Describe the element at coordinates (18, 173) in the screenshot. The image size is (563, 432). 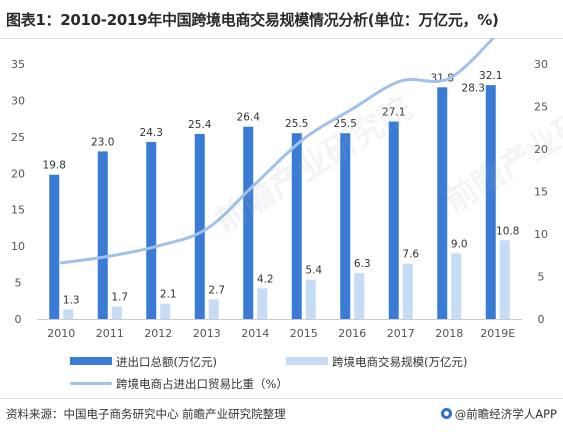
I see `y-left-tick-label: 20` at that location.